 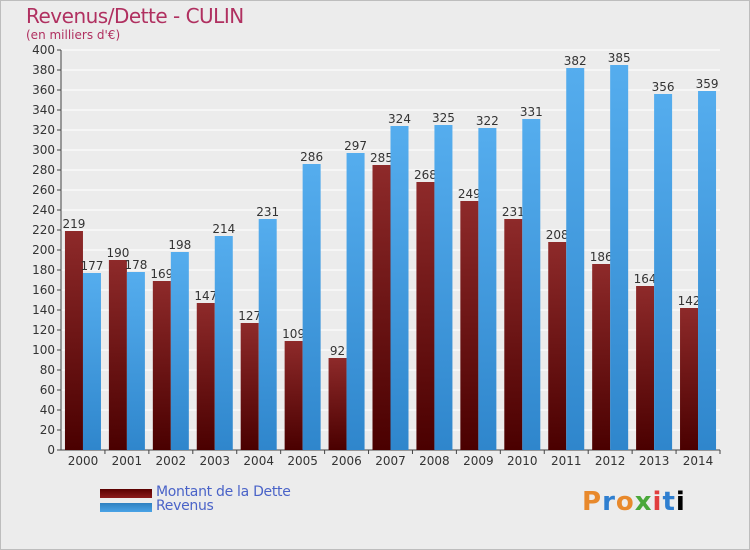 I want to click on data-label-dette: 190, so click(x=117, y=253).